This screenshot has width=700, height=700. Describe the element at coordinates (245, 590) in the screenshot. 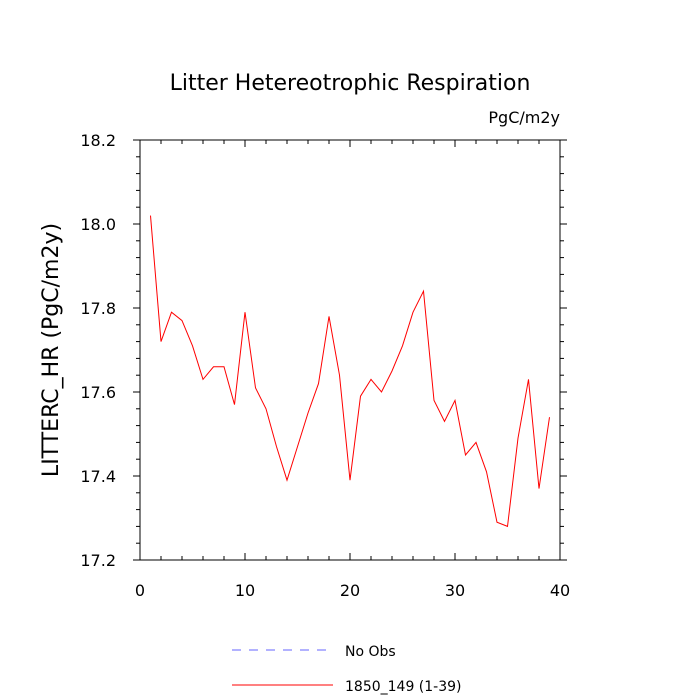

I see `x-tick-label: 10` at that location.